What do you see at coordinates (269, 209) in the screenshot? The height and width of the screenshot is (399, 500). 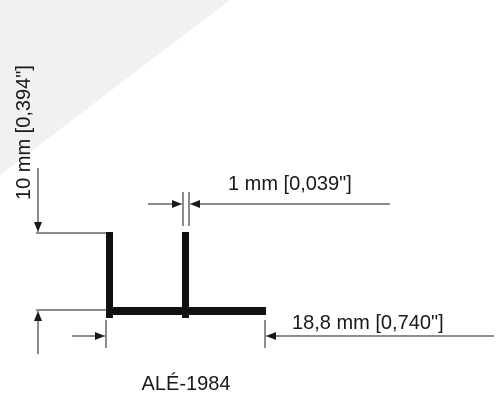 I see `thickness-dimension-lines` at bounding box center [269, 209].